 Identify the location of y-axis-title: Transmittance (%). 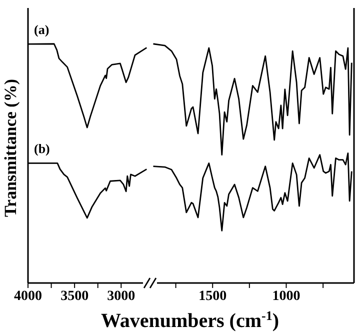
(10, 148).